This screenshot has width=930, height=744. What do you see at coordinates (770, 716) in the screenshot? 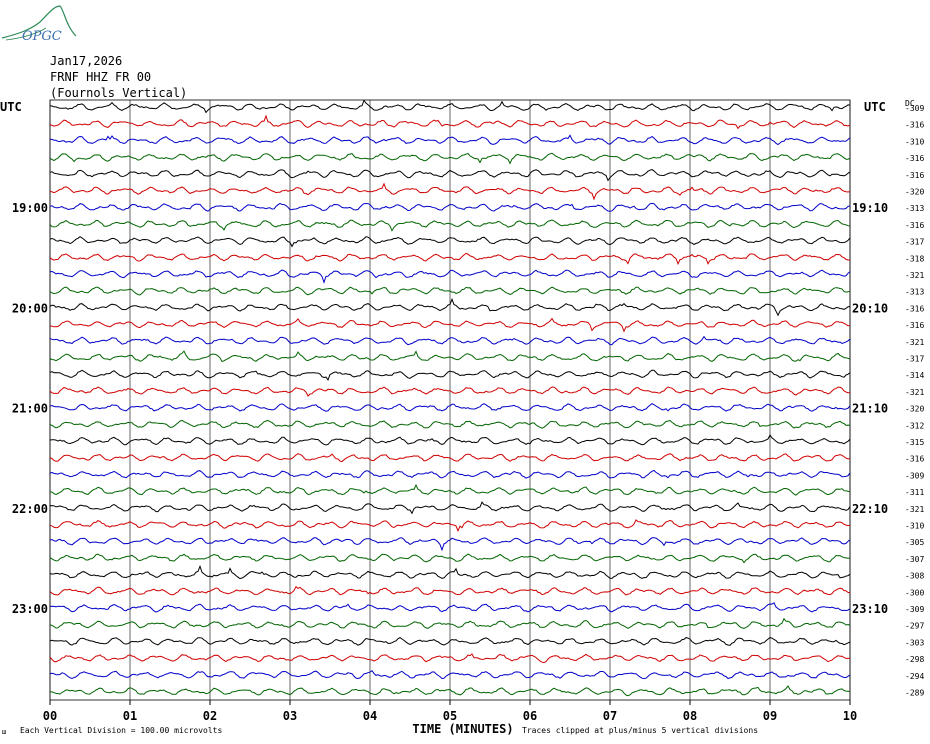
I see `x-tick-label: 09` at bounding box center [770, 716].